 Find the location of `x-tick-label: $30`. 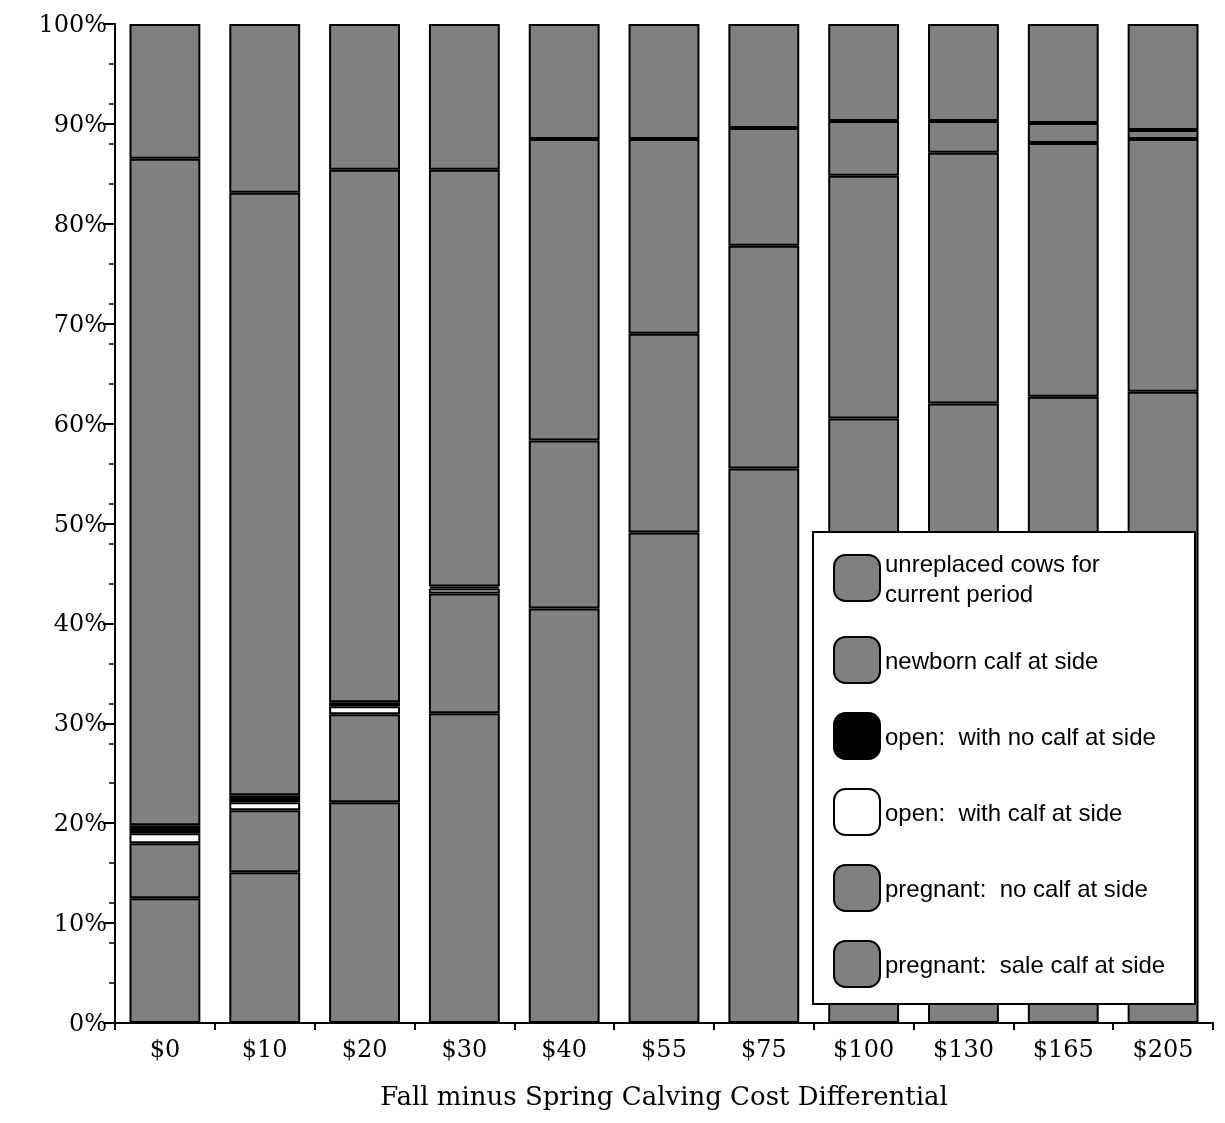

x-tick-label: $30 is located at coordinates (464, 1049).